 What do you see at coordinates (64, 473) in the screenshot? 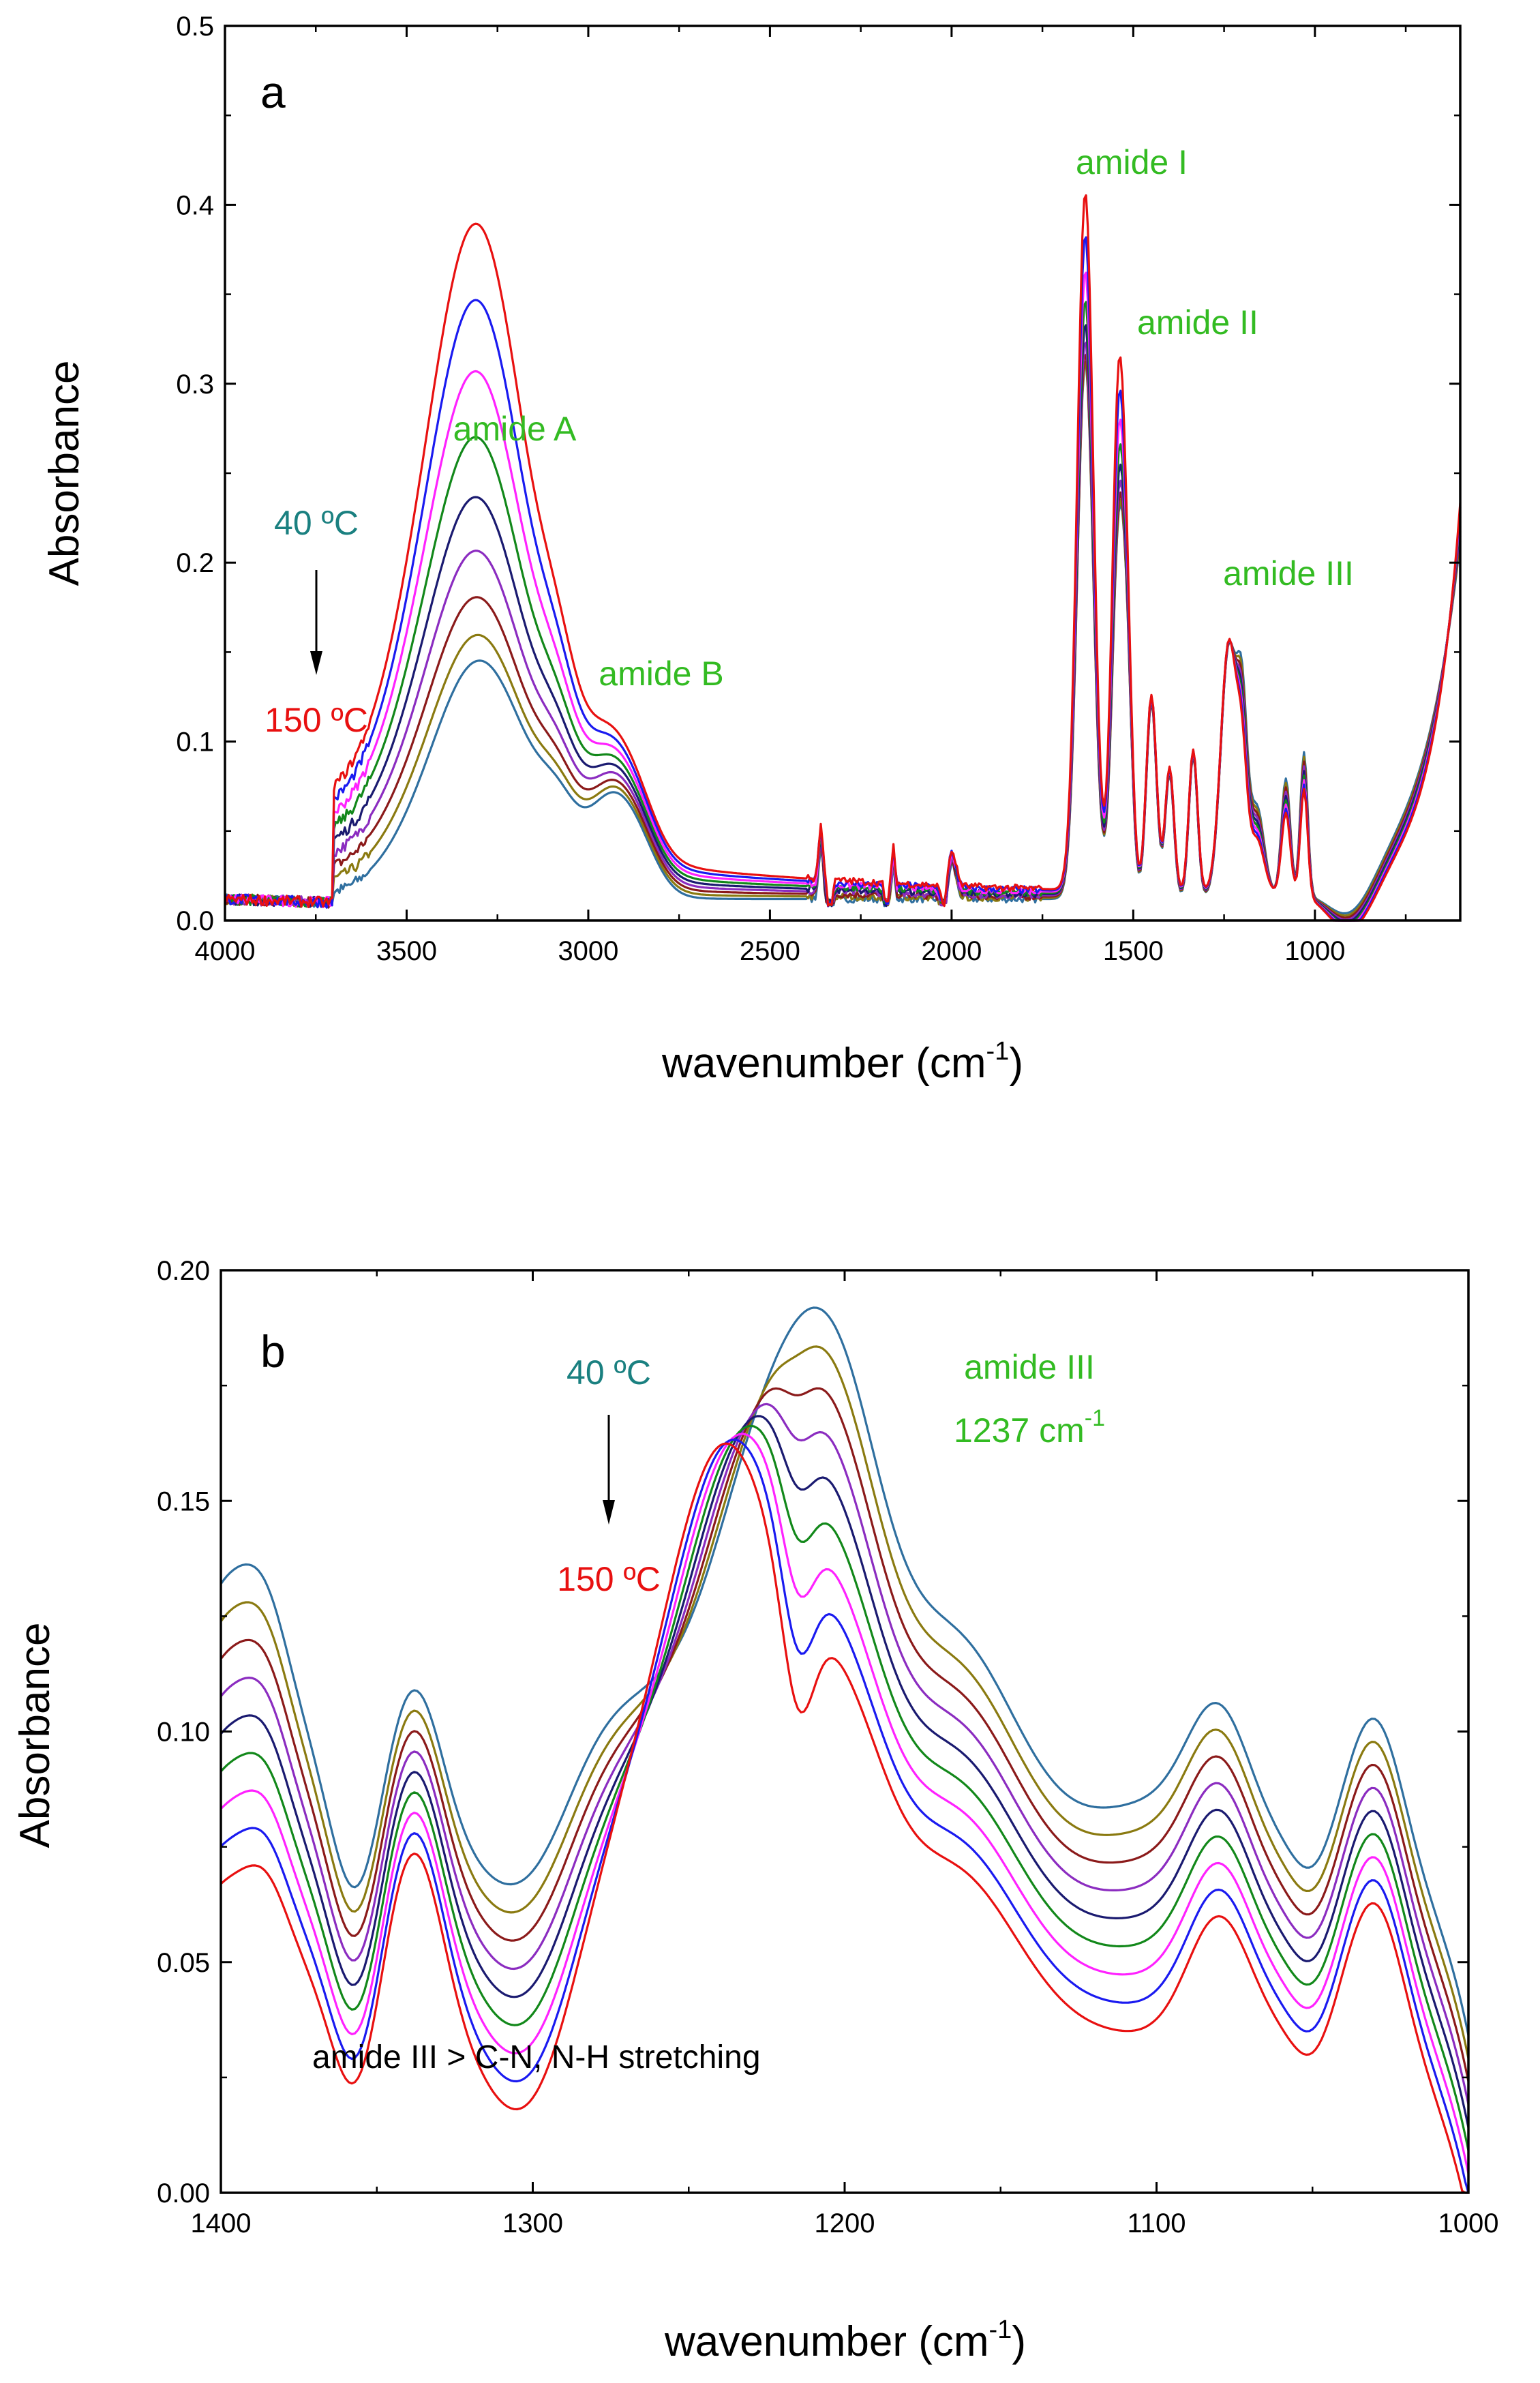
I see `panel-a-y-axis-title: Absorbance` at bounding box center [64, 473].